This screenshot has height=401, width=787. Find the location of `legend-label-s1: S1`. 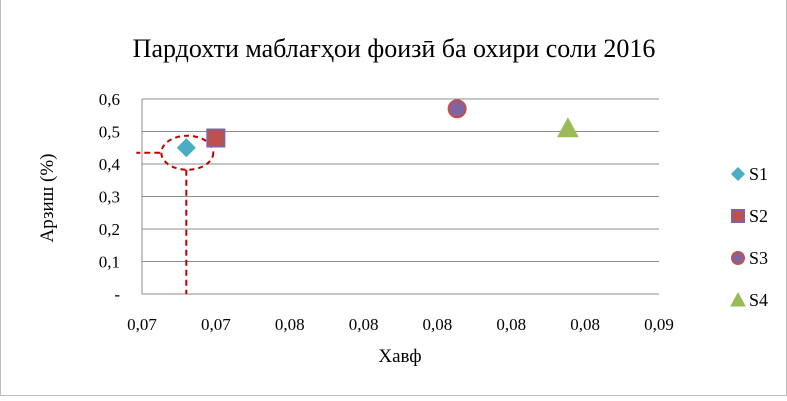

legend-label-s1: S1 is located at coordinates (758, 174).